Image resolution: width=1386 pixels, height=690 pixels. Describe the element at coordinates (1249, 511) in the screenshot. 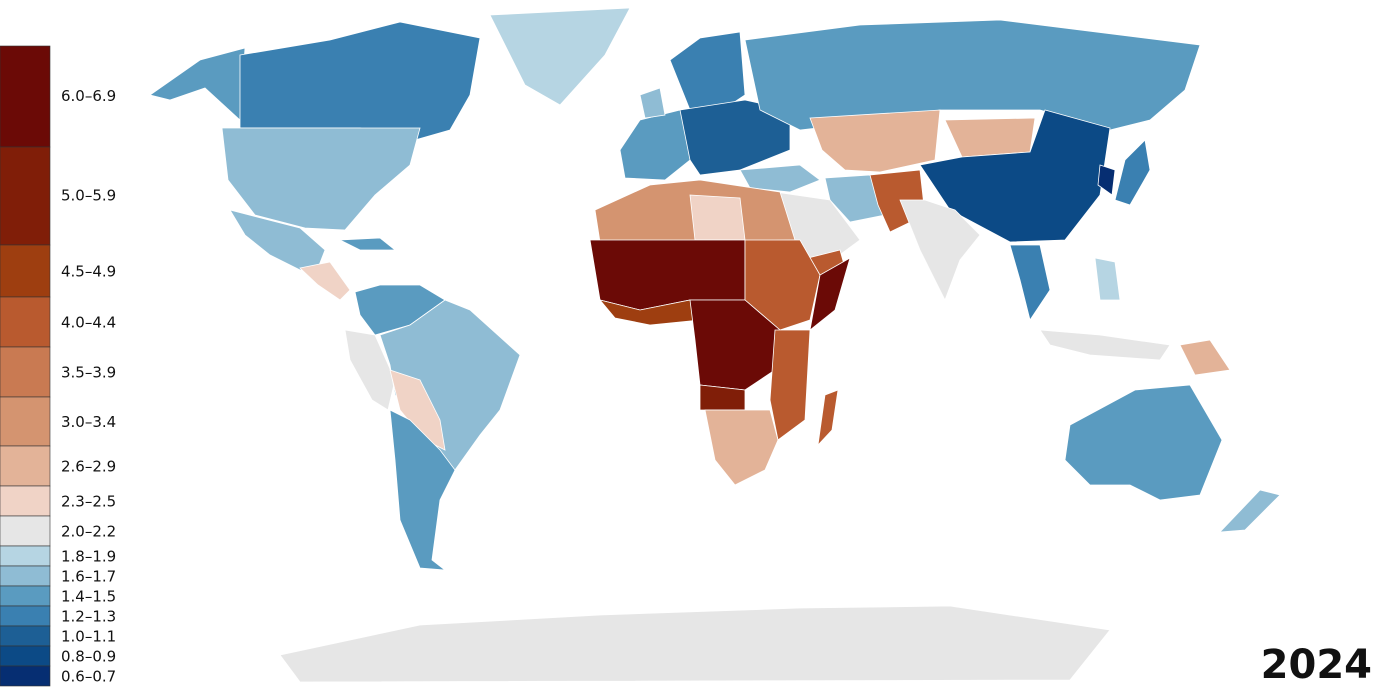

I see `new-zealand` at that location.